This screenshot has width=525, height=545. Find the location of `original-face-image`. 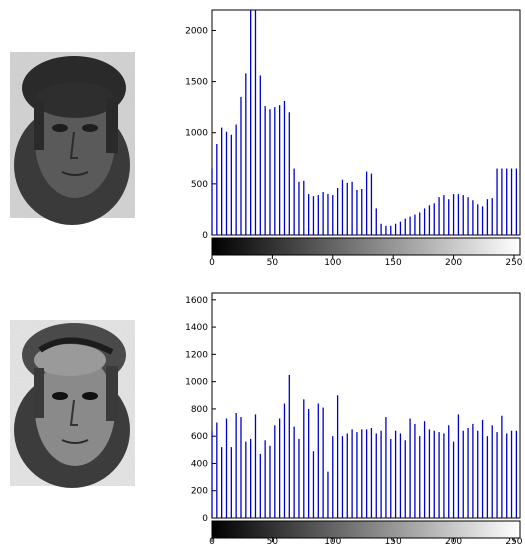

original-face-image is located at coordinates (72, 138).